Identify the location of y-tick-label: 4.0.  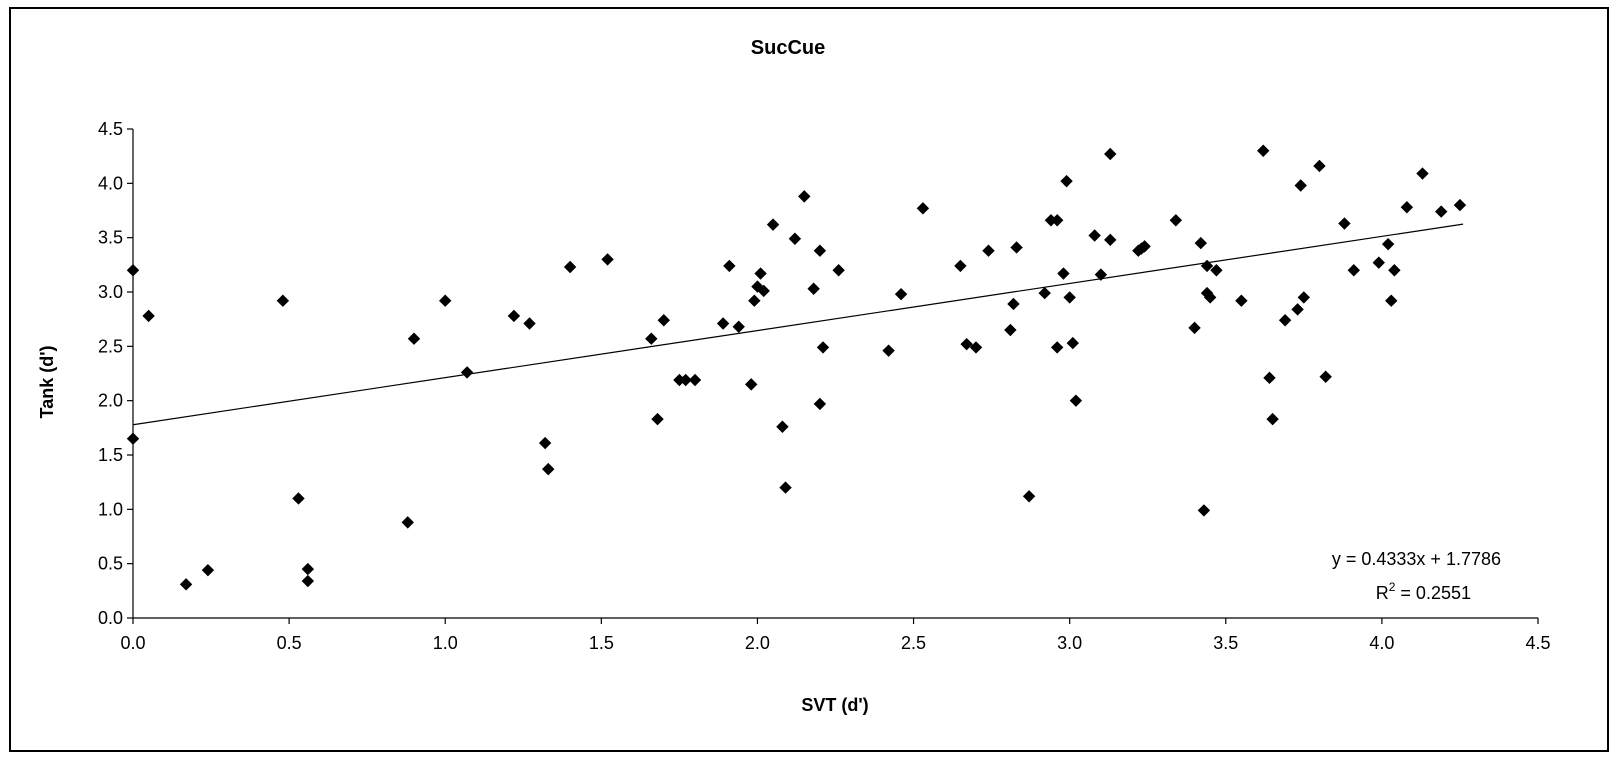
(110, 183).